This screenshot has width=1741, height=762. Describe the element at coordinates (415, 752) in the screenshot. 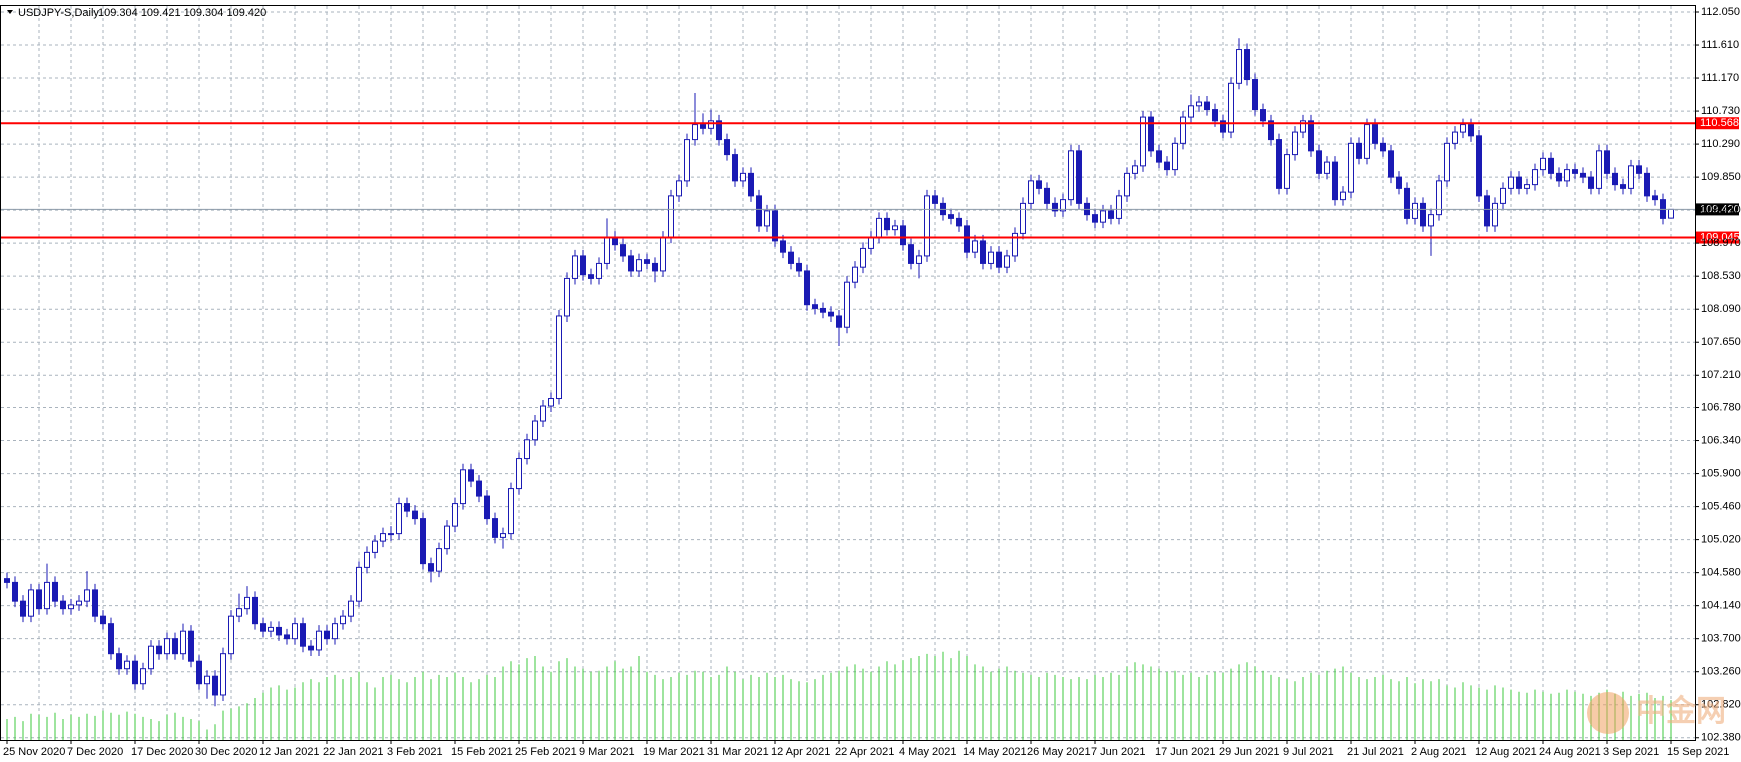

I see `x-tick-label: 3 Feb 2021` at that location.